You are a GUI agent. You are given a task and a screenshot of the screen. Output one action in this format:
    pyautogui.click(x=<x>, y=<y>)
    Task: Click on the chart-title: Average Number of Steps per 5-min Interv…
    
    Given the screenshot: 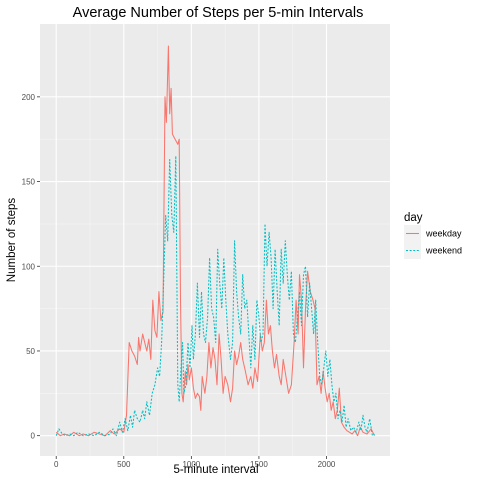 What is the action you would take?
    pyautogui.click(x=218, y=13)
    